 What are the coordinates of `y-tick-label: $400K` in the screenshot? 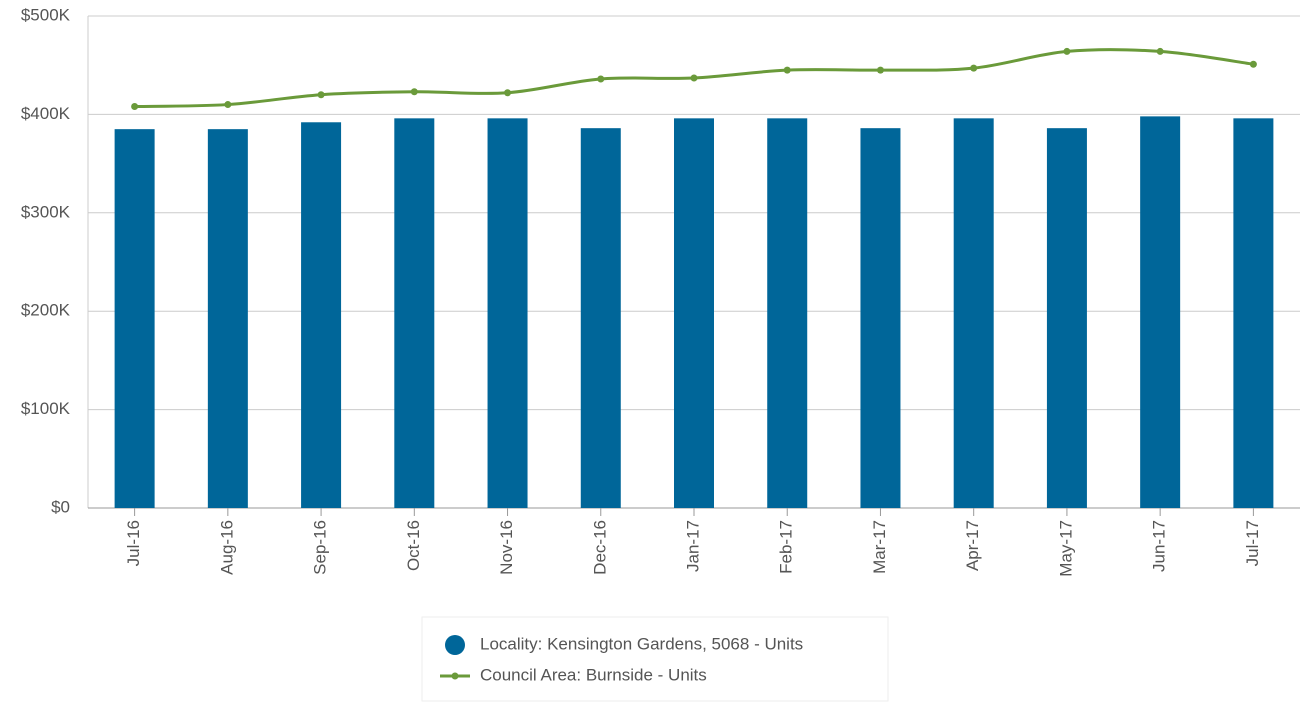 It's located at (46, 113).